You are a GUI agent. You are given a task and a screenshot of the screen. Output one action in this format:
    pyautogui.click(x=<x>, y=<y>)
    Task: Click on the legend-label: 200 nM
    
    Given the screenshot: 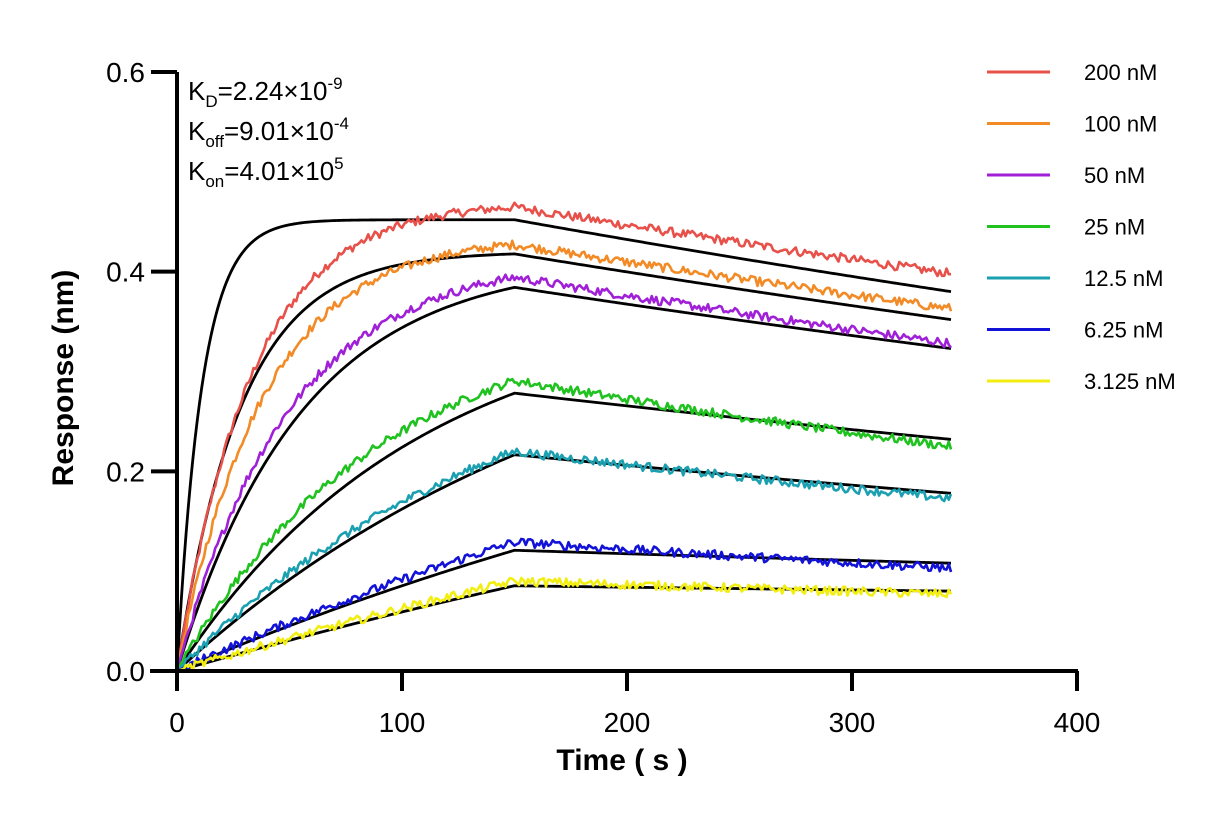 What is the action you would take?
    pyautogui.click(x=1120, y=72)
    